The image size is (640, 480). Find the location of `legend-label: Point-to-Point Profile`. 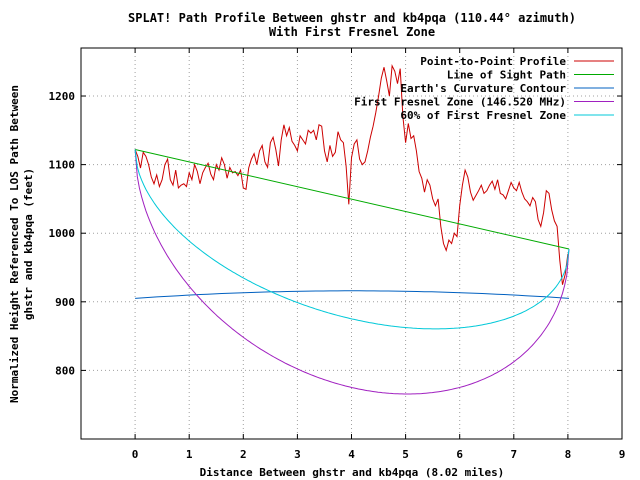

legend-label: Point-to-Point Profile is located at coordinates (493, 61).